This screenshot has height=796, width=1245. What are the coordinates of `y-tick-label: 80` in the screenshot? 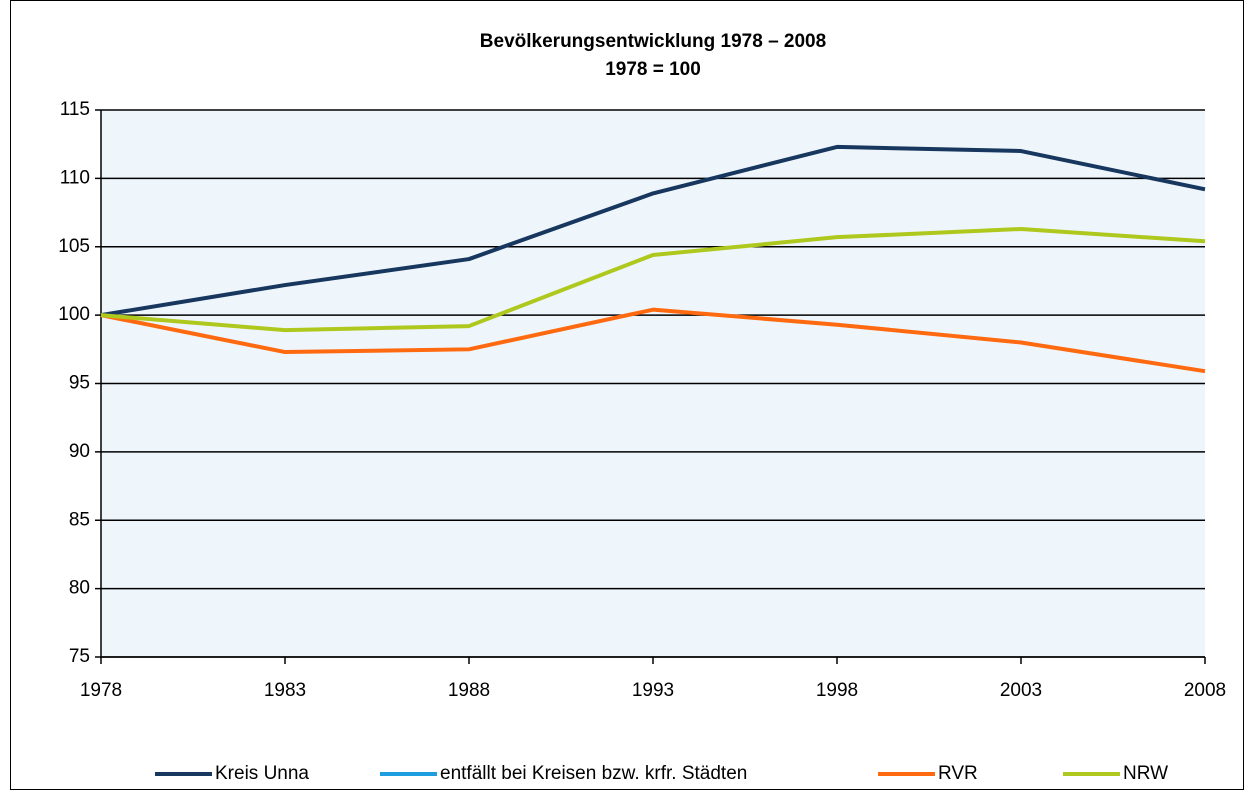 It's located at (79, 588).